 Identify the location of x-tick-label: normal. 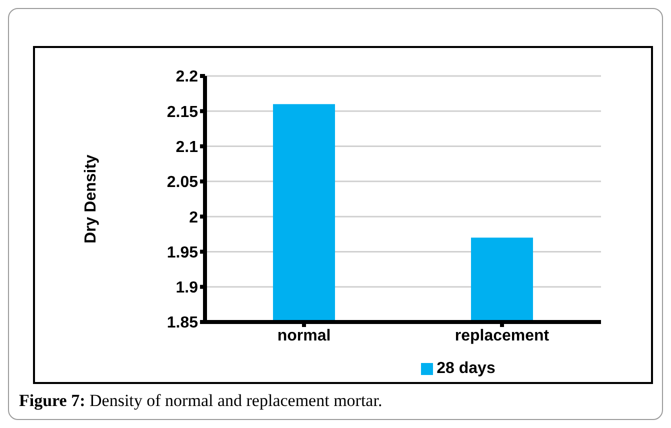
(304, 335).